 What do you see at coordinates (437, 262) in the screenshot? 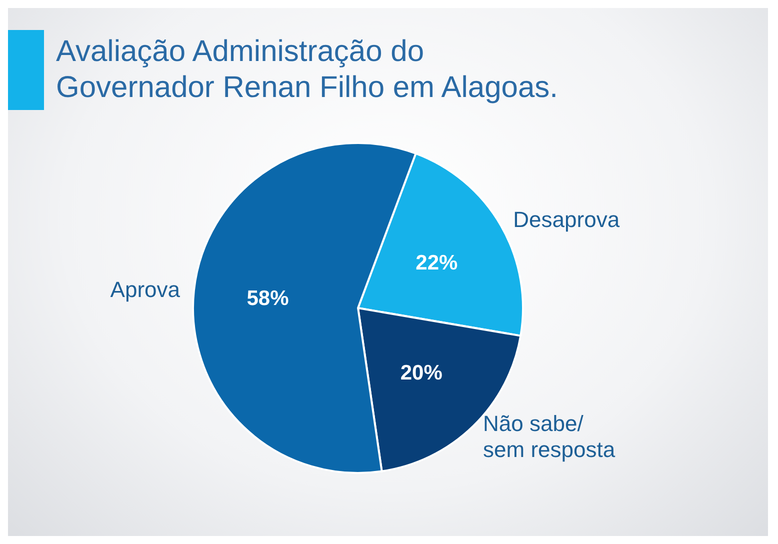
I see `data-label: 22%` at bounding box center [437, 262].